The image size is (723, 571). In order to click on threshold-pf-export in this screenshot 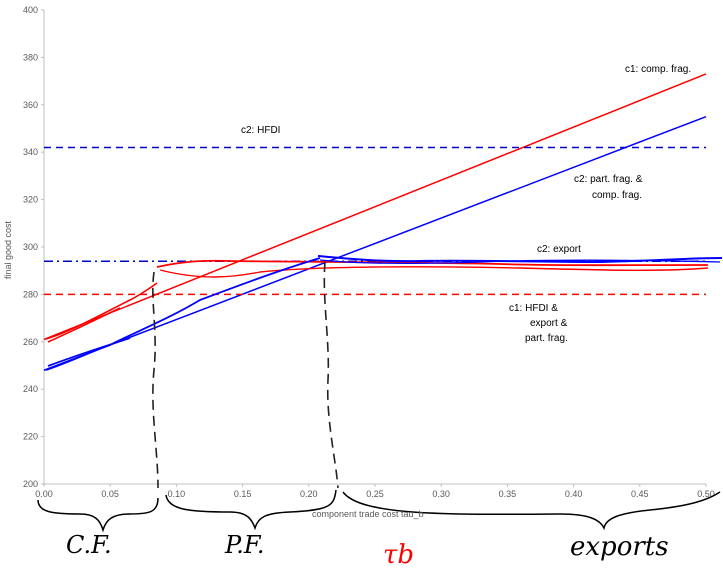, I will do `click(331, 375)`.